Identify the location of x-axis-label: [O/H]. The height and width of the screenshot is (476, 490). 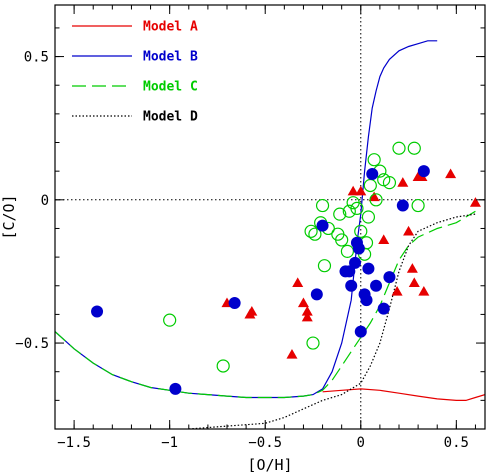
(269, 465).